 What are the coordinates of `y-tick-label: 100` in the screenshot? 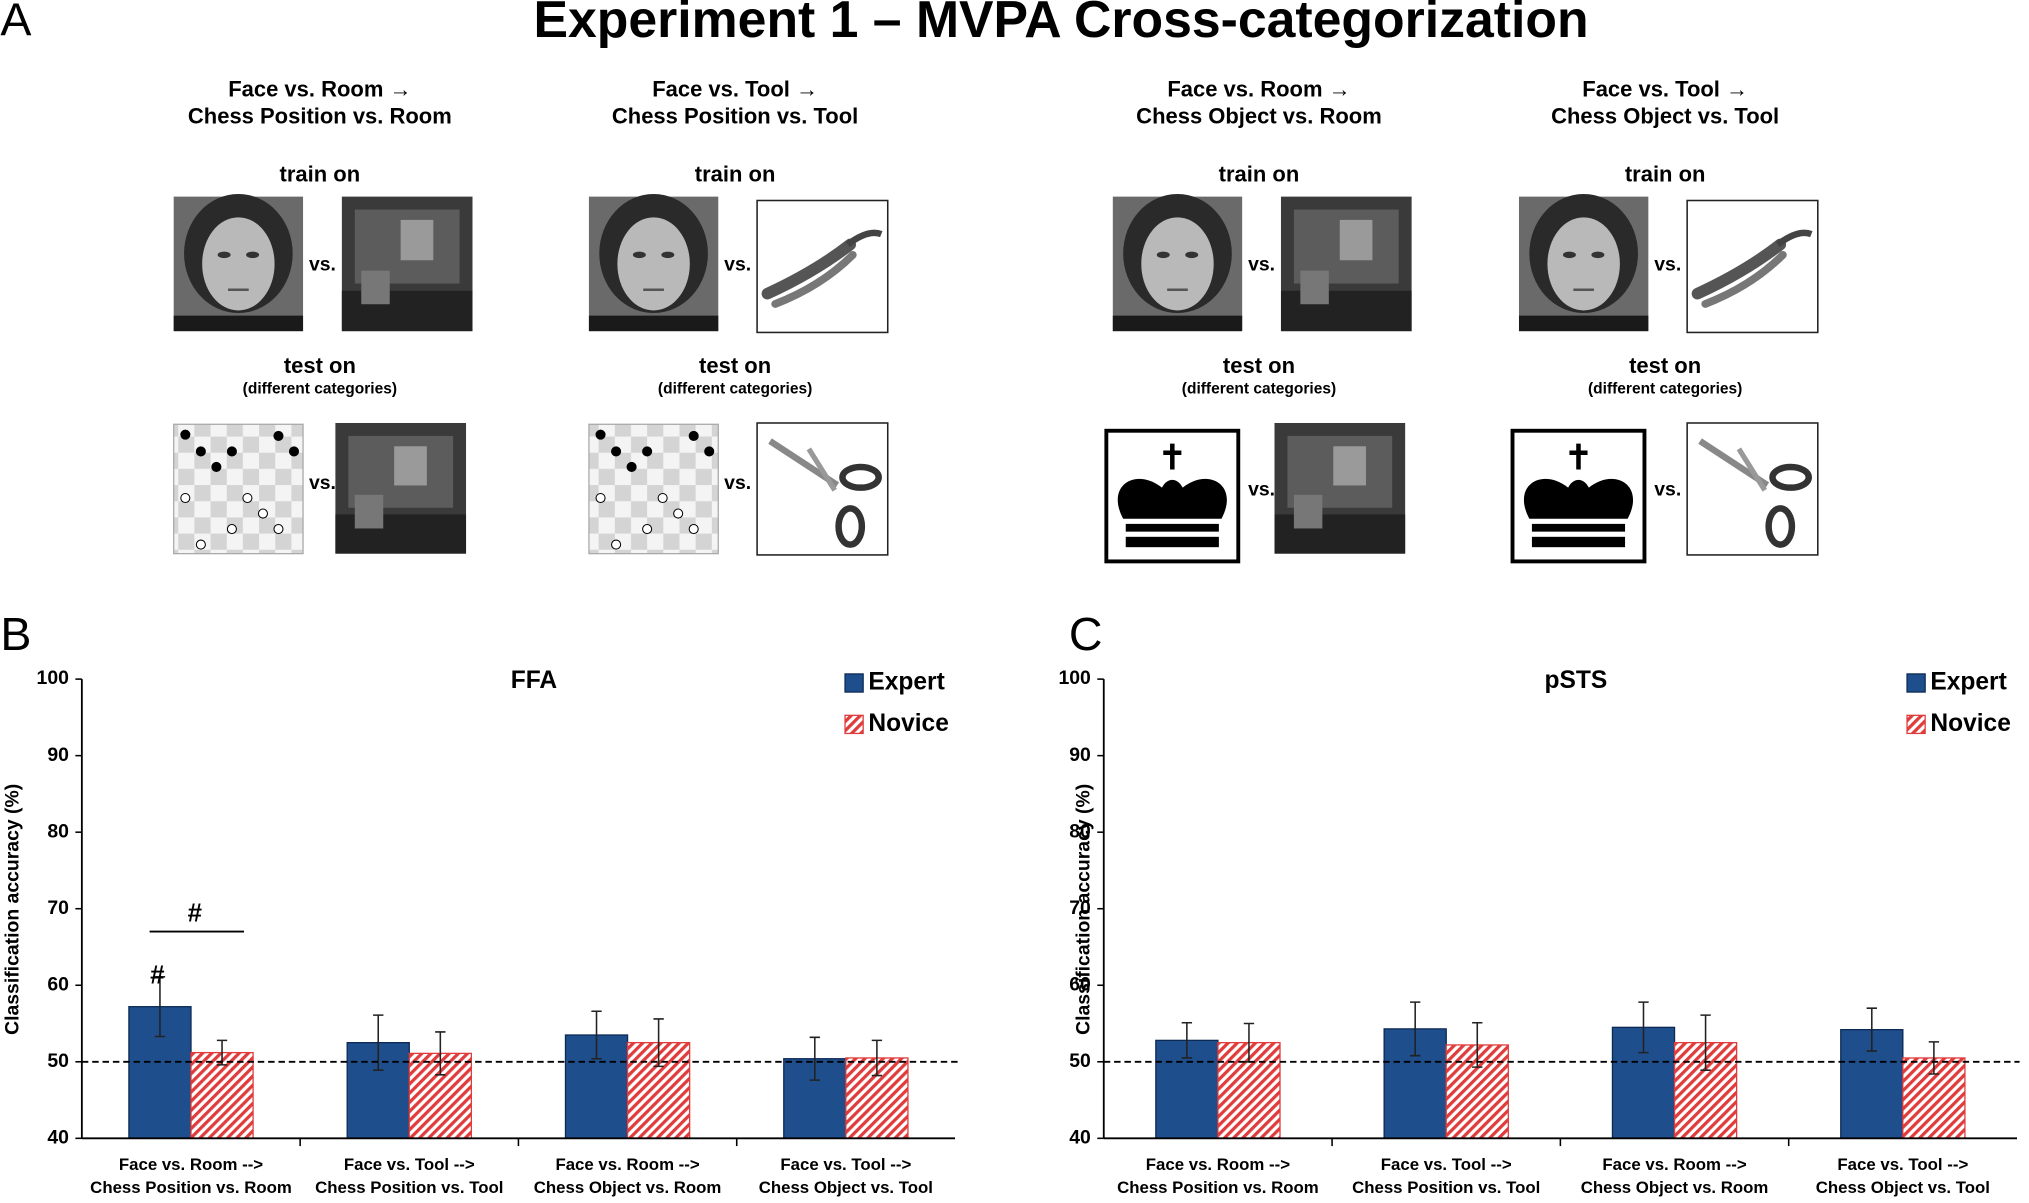 It's located at (1074, 678).